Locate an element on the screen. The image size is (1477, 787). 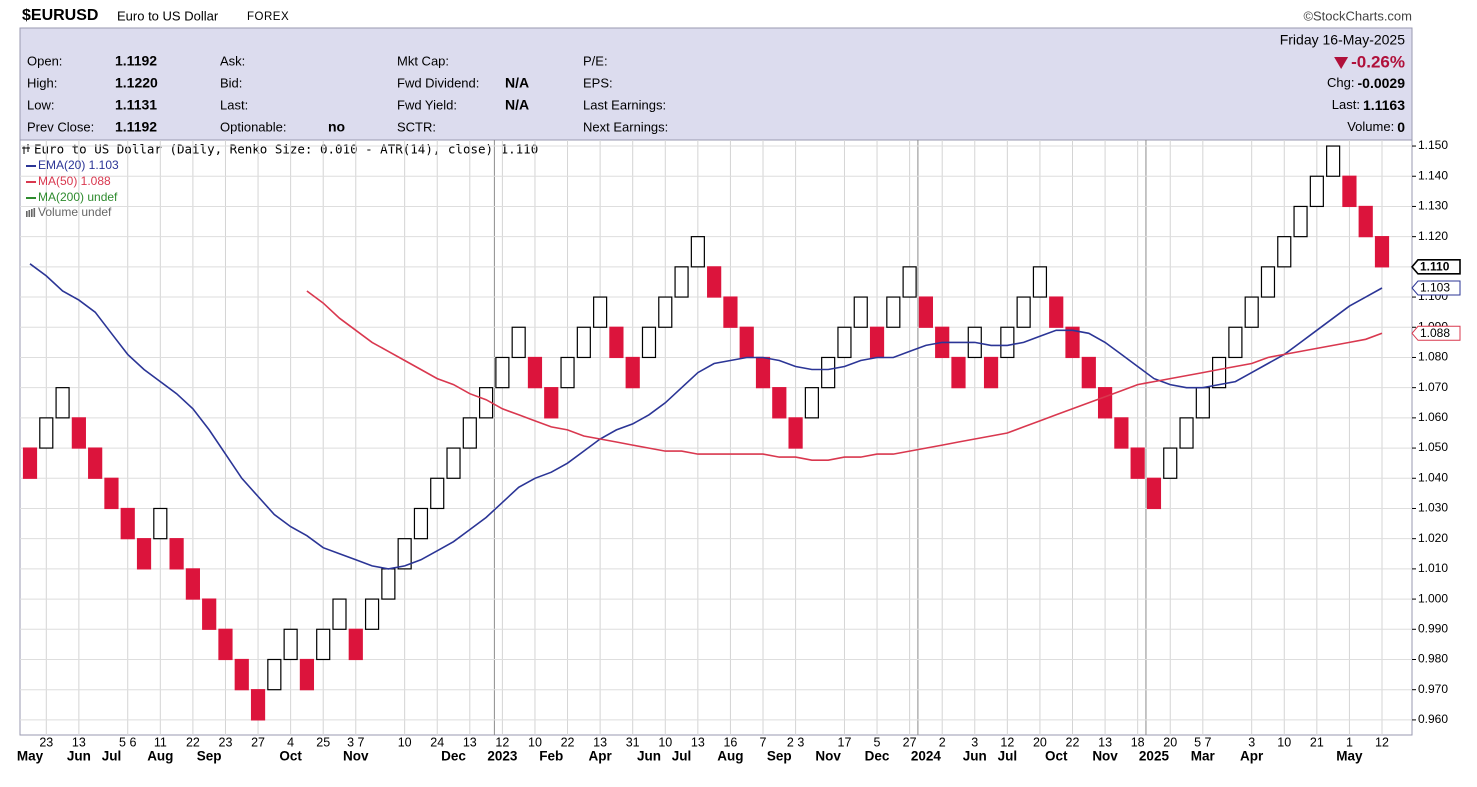
exchange: FOREX is located at coordinates (268, 17).